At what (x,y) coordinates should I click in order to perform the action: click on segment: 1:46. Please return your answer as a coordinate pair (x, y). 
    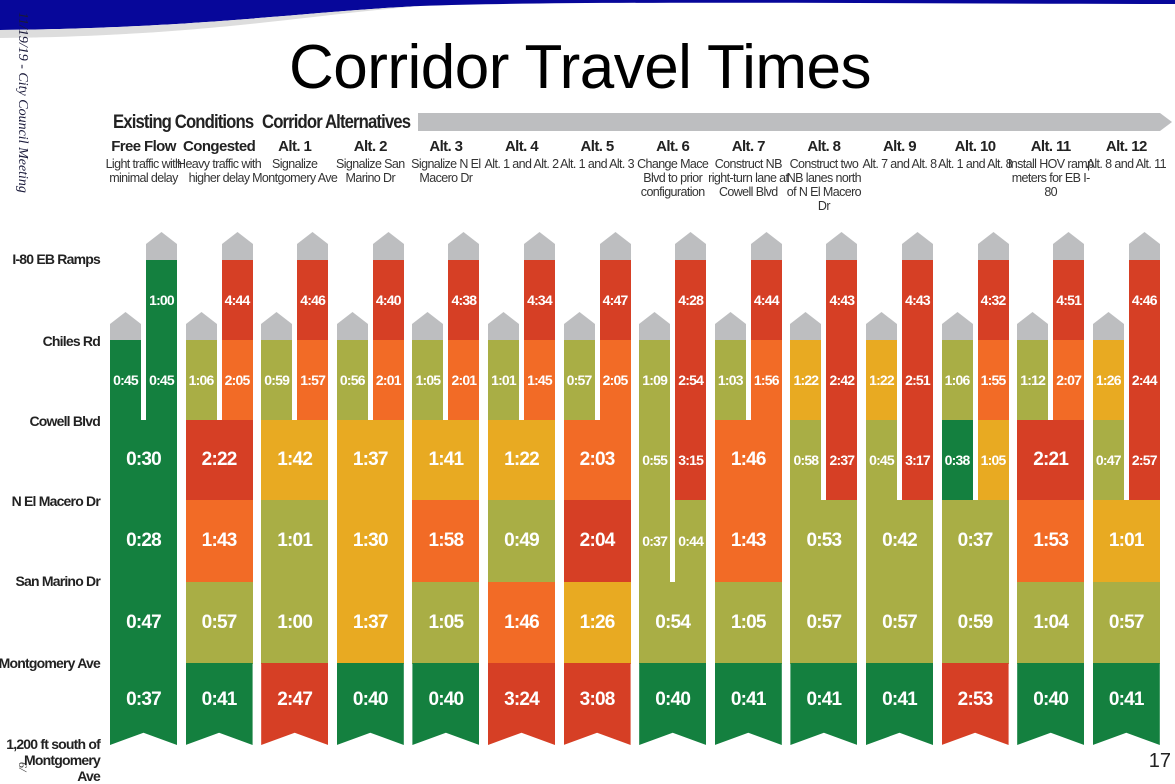
    Looking at the image, I should click on (748, 460).